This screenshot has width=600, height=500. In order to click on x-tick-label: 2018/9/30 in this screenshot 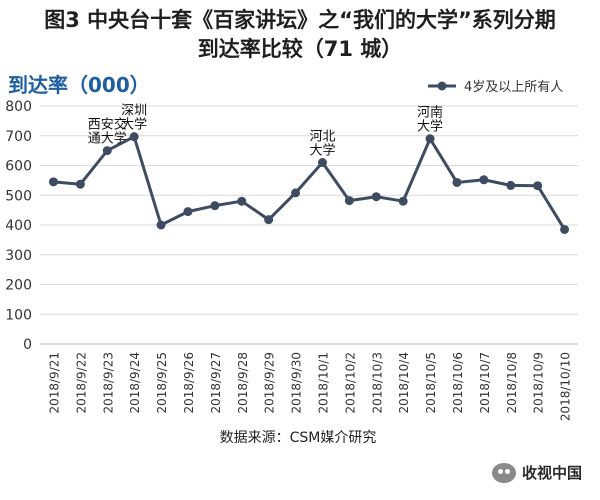, I will do `click(297, 383)`.